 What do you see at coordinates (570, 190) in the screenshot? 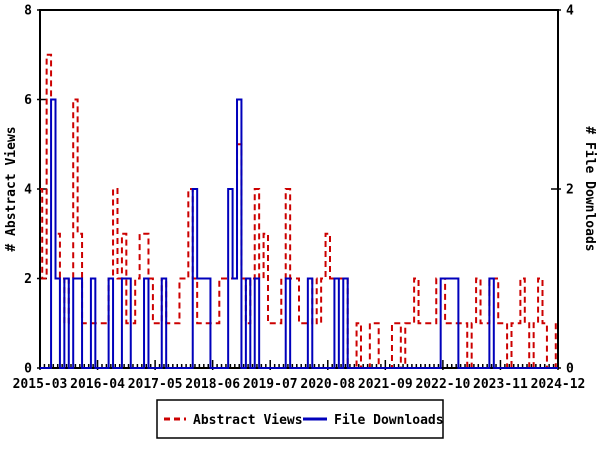
I see `right-tick-label: 2` at bounding box center [570, 190].